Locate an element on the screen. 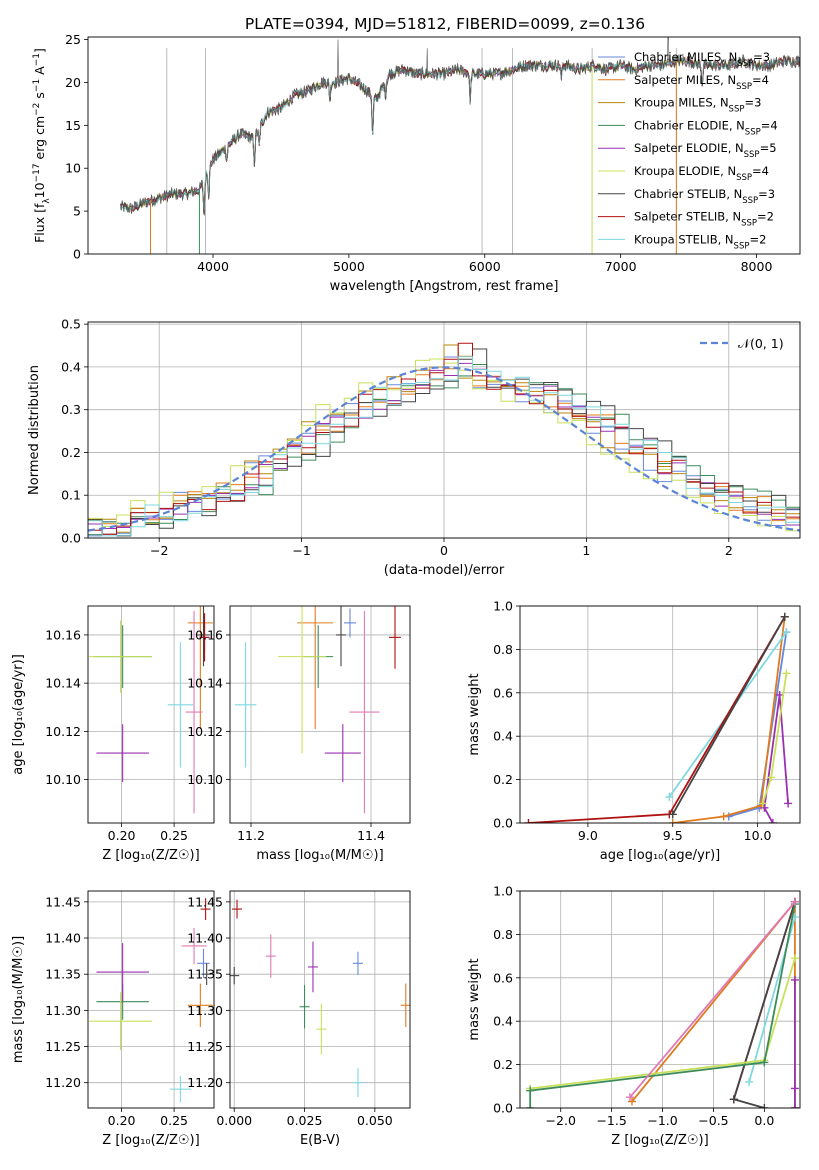 The height and width of the screenshot is (1170, 819). y-axis-label: mass [log₁₀(M/M☉)] is located at coordinates (18, 999).